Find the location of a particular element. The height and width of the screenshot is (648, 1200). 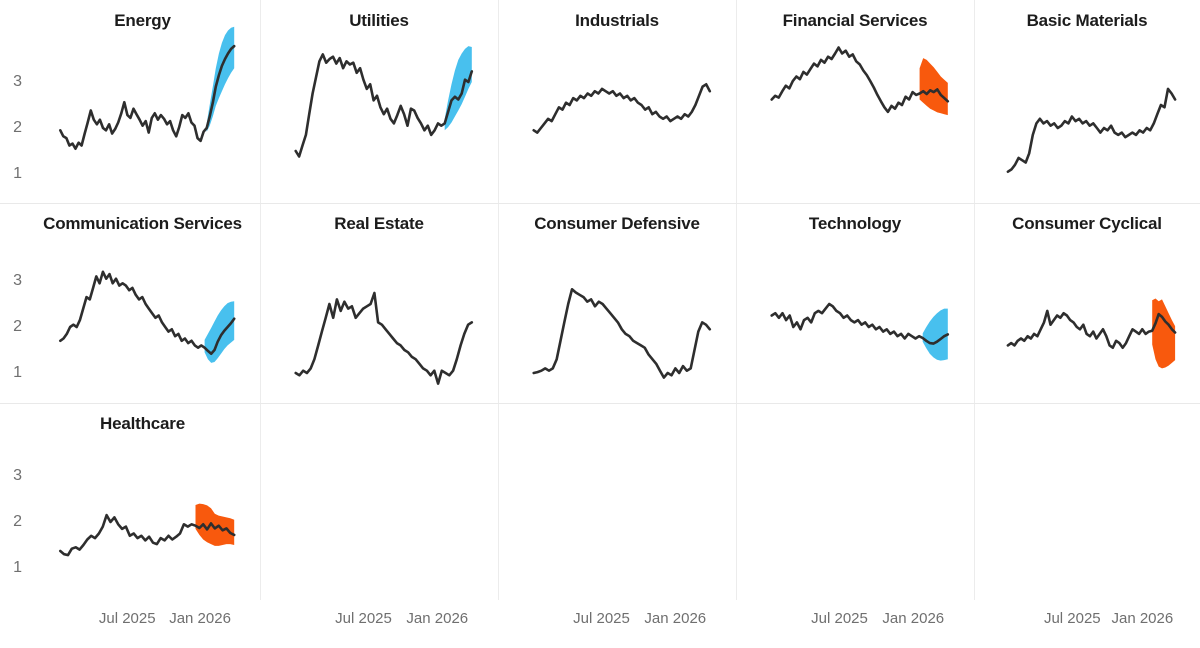

facet-title: Industrials is located at coordinates (617, 20).